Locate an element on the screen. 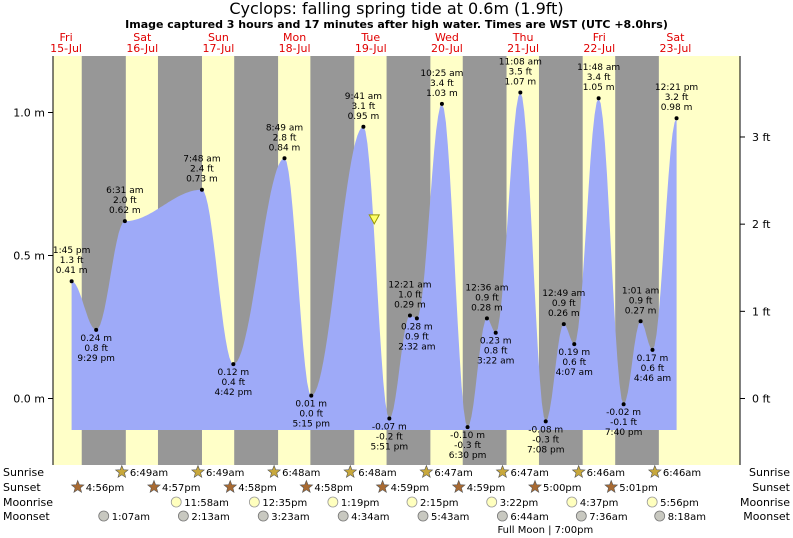 Image resolution: width=793 pixels, height=538 pixels. extreme-label: 9:41 am is located at coordinates (363, 97).